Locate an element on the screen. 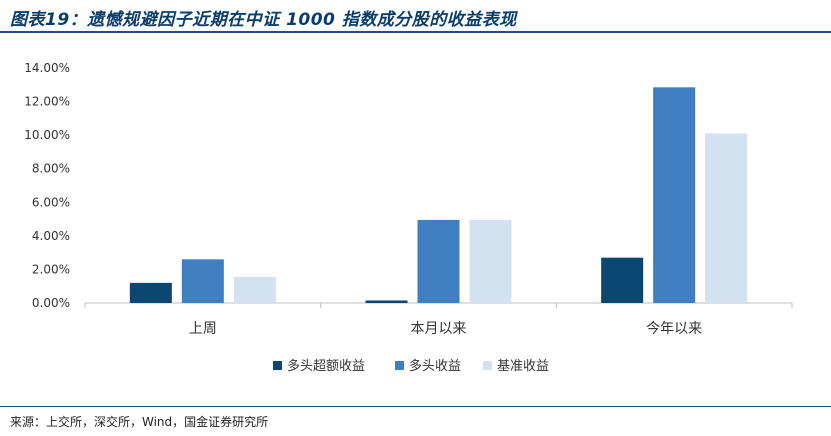  x-category-label: 今年以来 is located at coordinates (674, 329).